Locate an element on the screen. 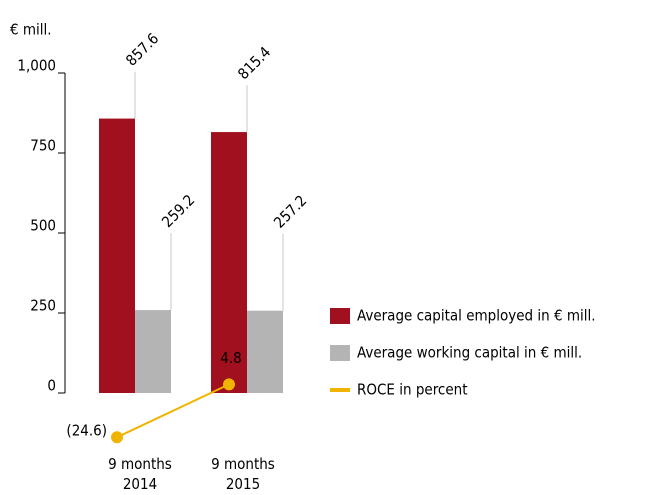  roce-label: 4.8 is located at coordinates (230, 358).